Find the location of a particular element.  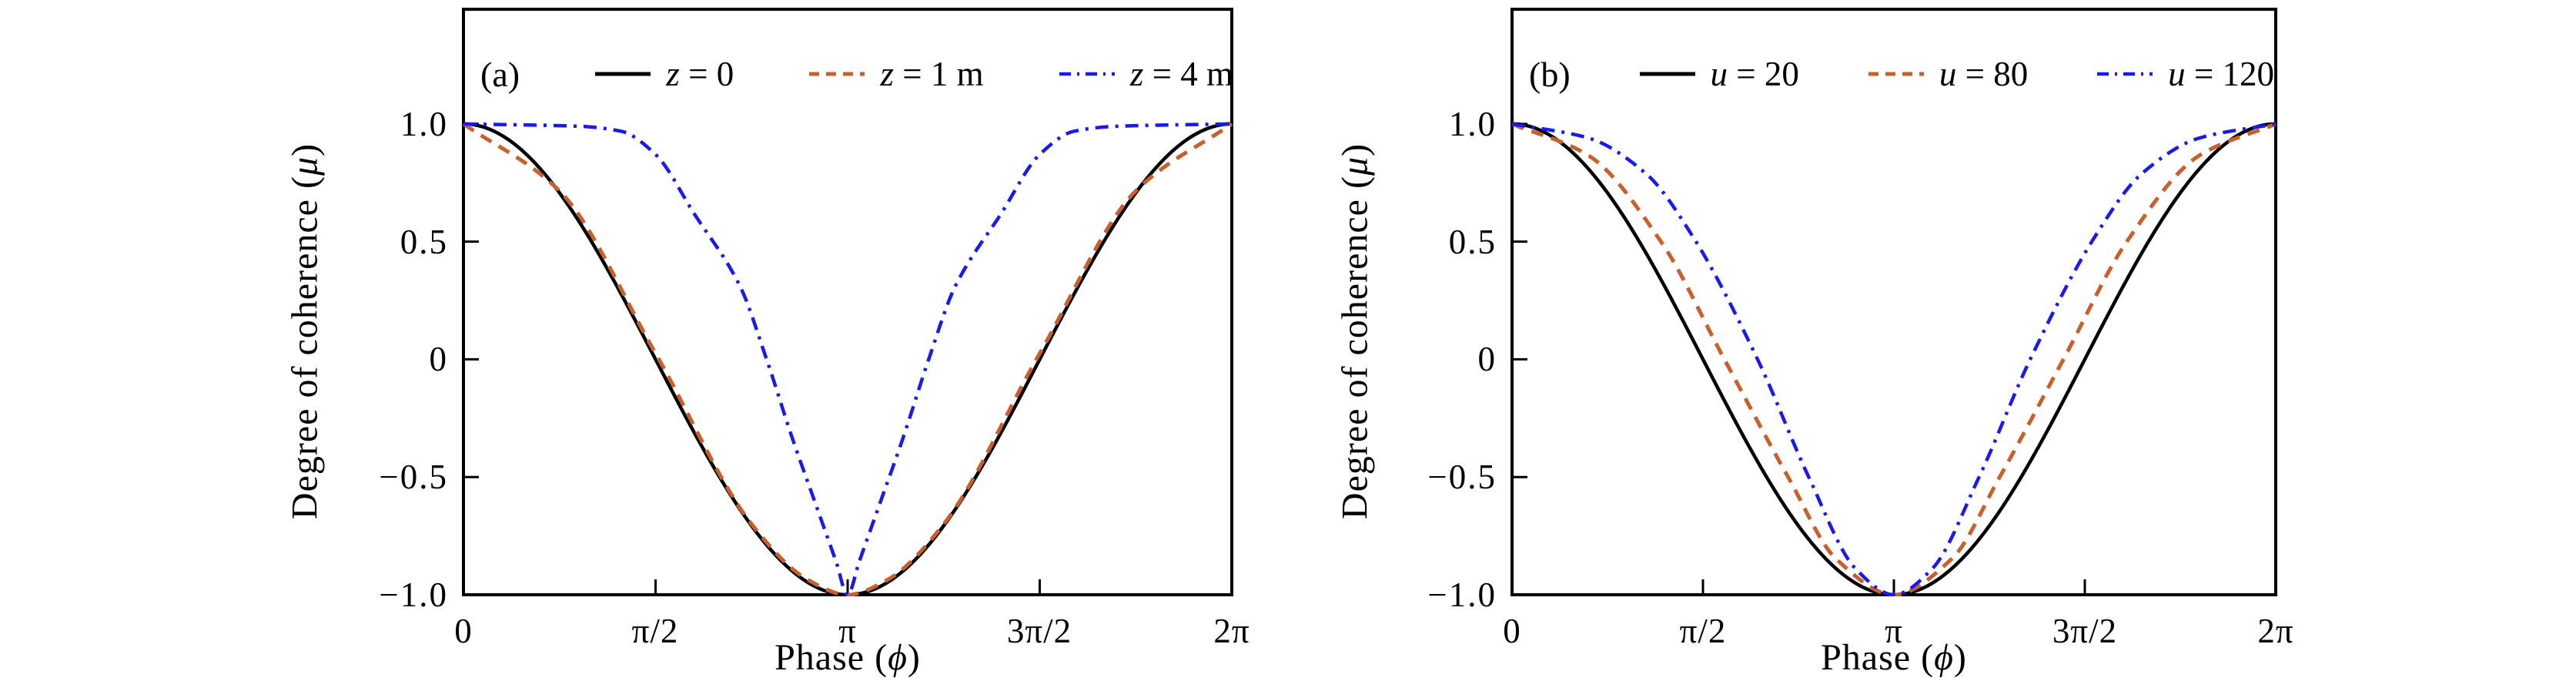

legend-item-u120: u = 120 is located at coordinates (2185, 74).